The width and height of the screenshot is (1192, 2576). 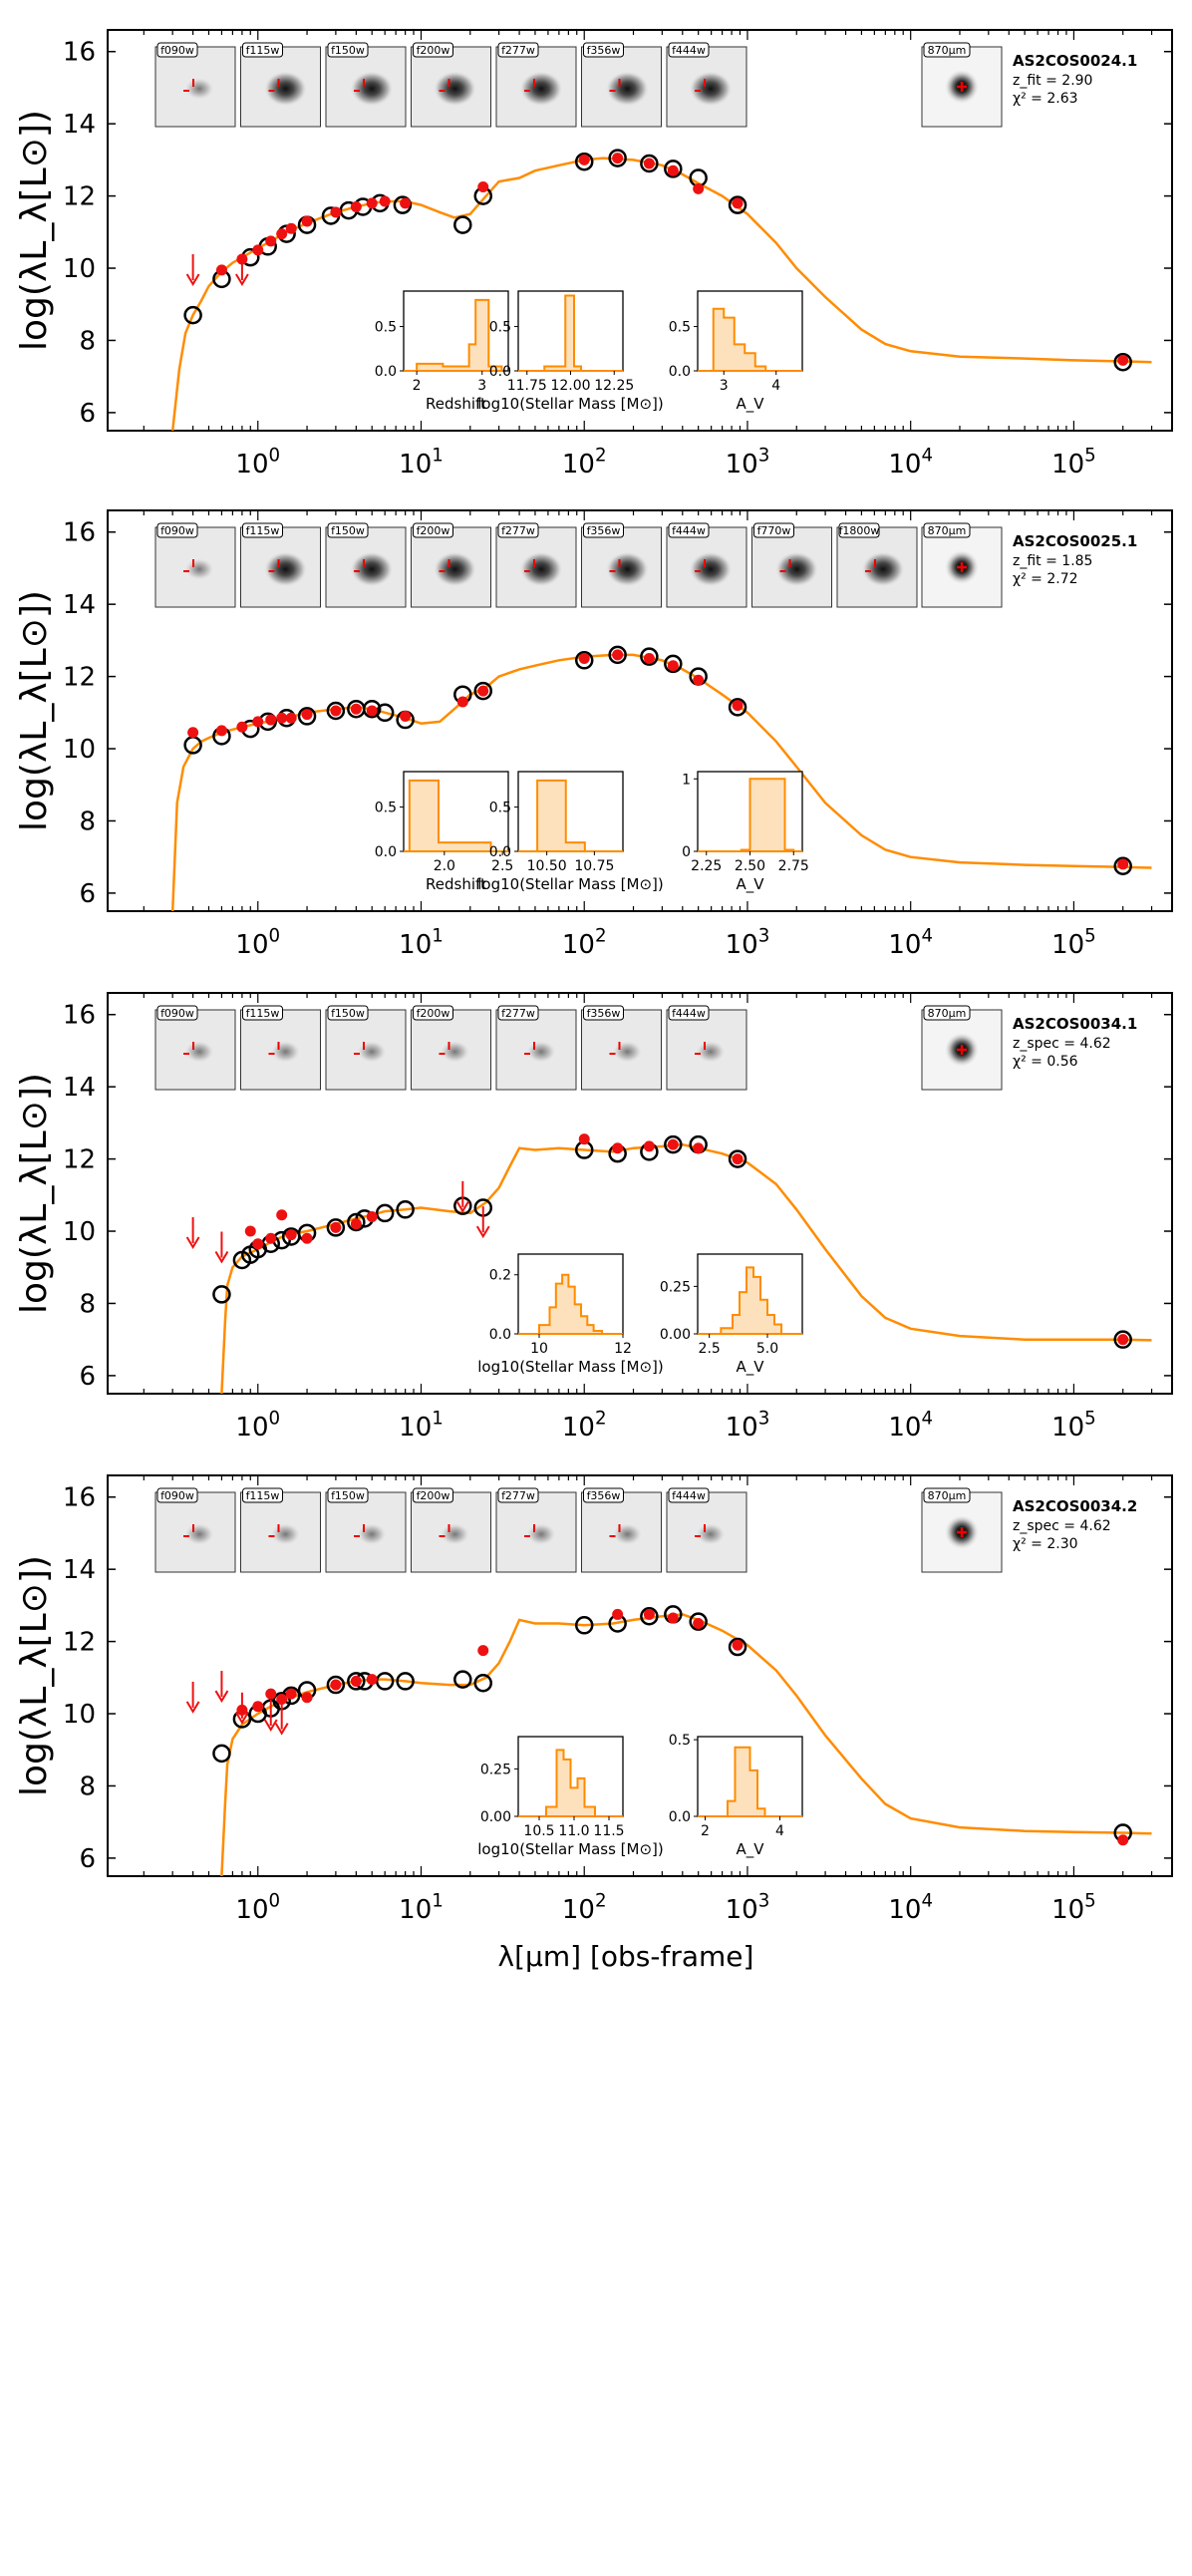 What do you see at coordinates (1062, 1526) in the screenshot?
I see `redshift-label: z_spec = 4.62` at bounding box center [1062, 1526].